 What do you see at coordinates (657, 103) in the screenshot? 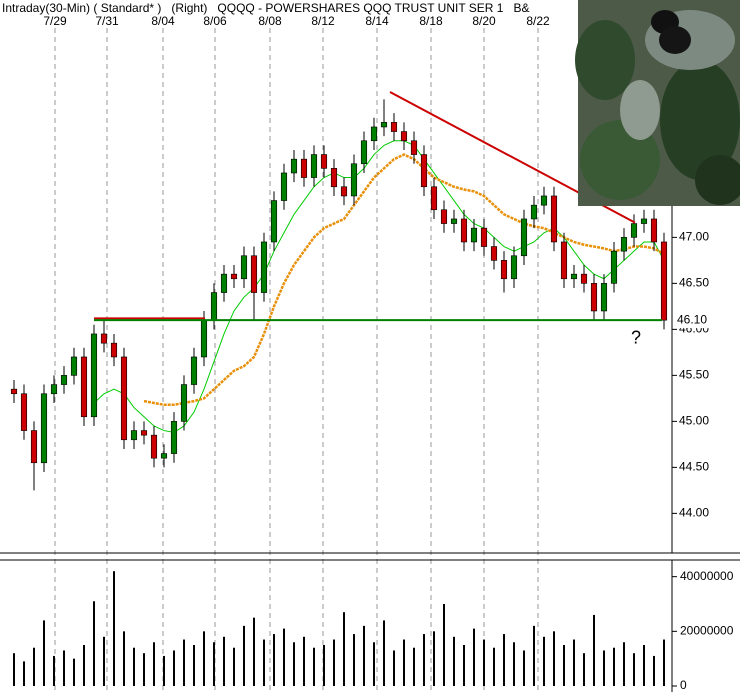
I see `photo` at bounding box center [657, 103].